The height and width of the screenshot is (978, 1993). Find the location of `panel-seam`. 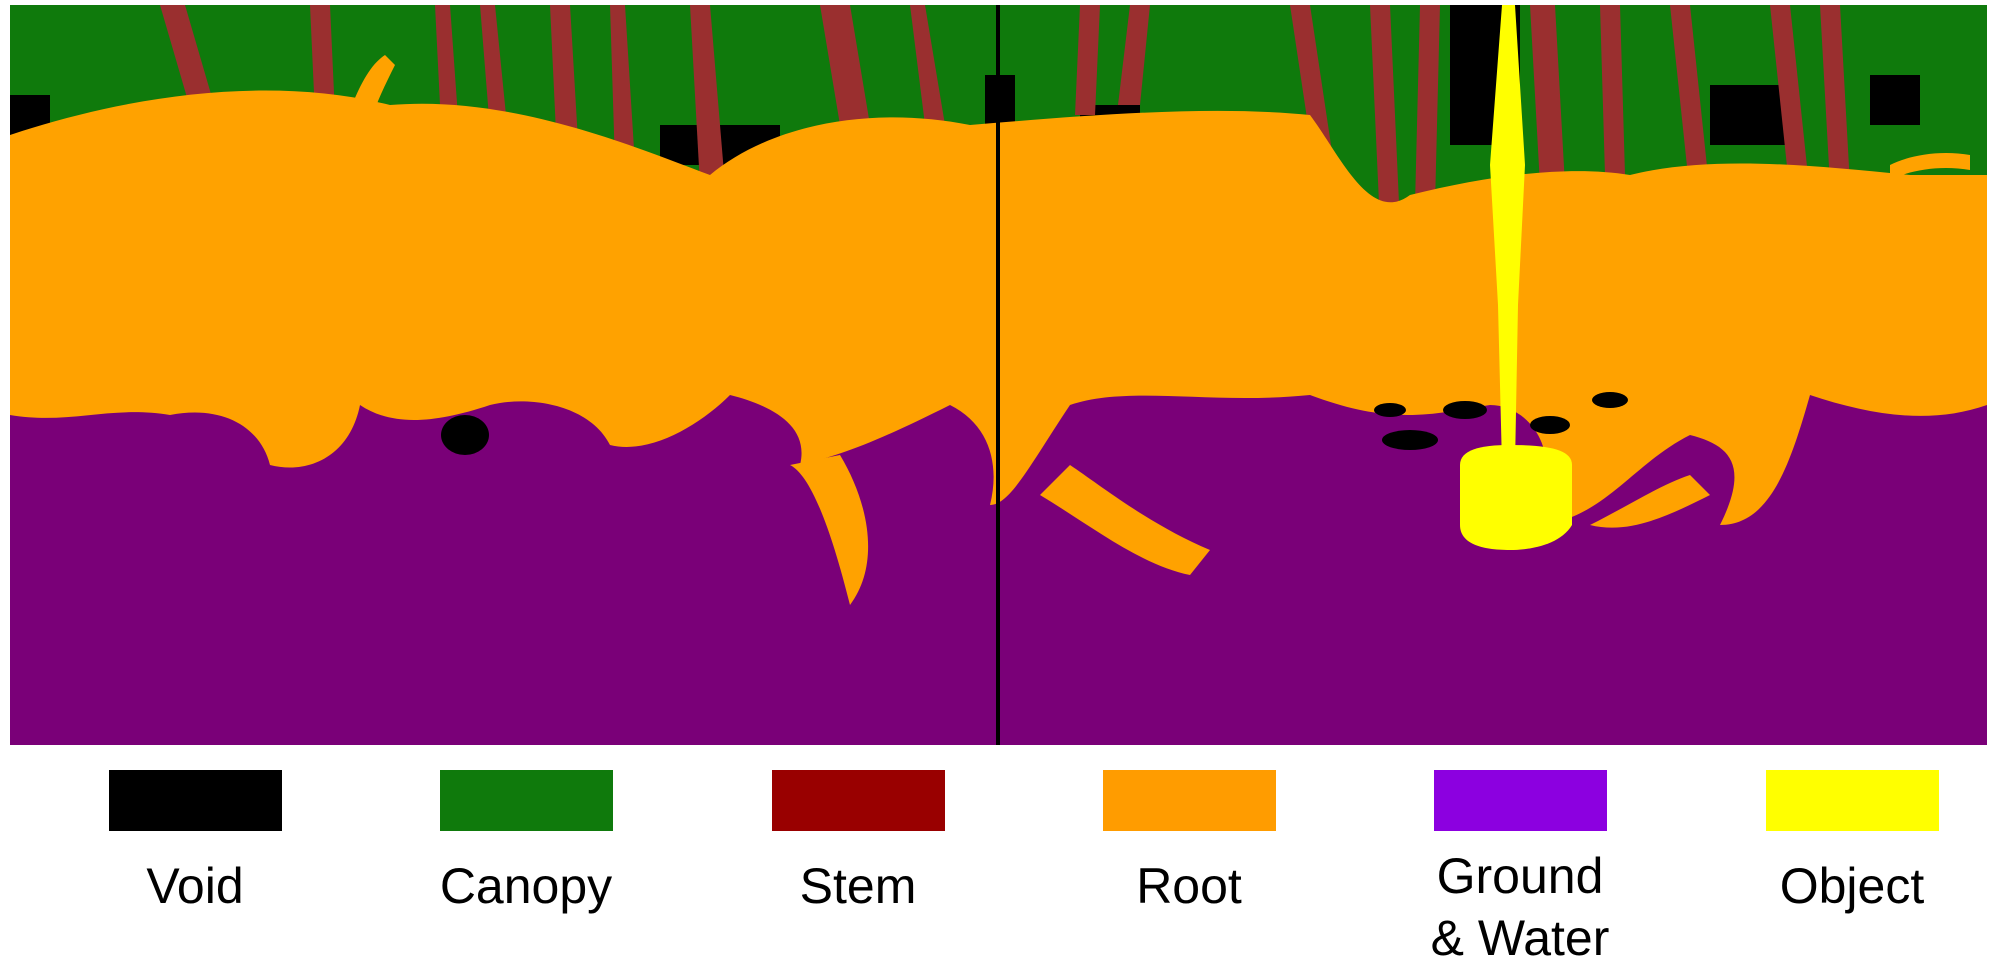

panel-seam is located at coordinates (998, 375).